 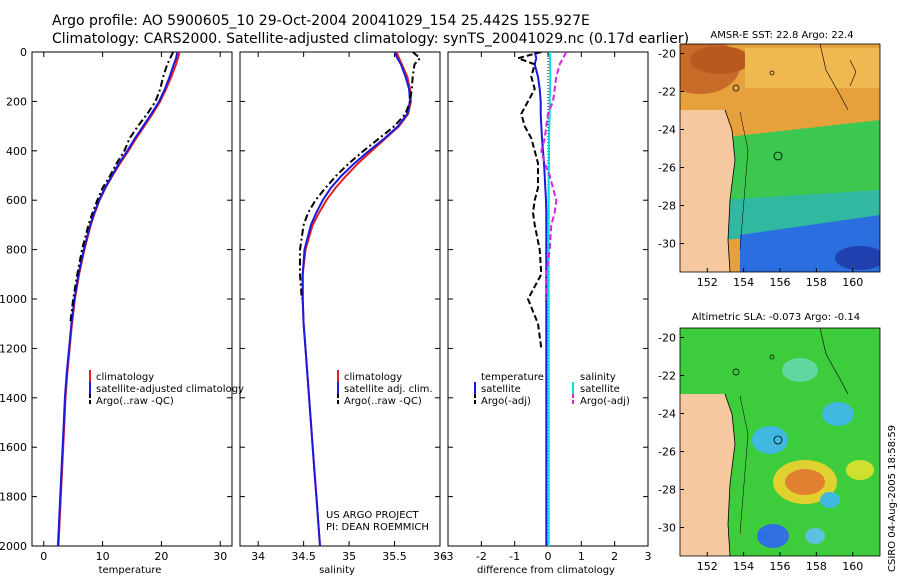 I want to click on legend-sal-satellite: satellite, so click(x=600, y=389).